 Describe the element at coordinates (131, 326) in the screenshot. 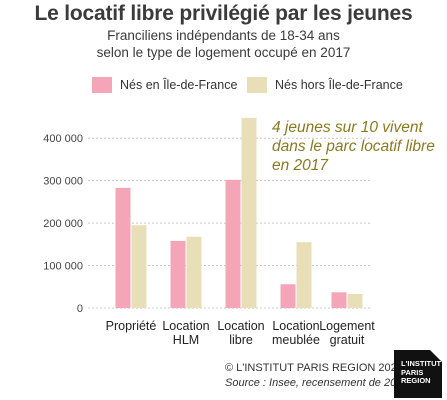

I see `x-tick-label: Propriété` at that location.